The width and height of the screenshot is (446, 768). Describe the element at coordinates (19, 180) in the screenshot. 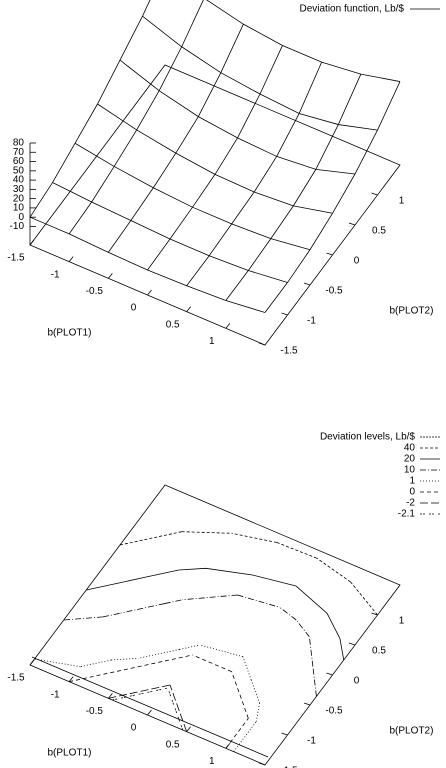

I see `z-tick-label: 40` at that location.